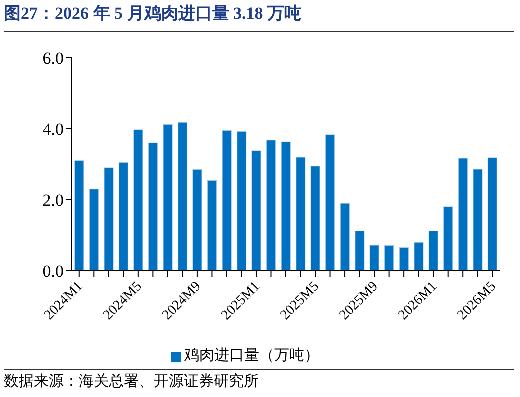 This screenshot has width=520, height=397. What do you see at coordinates (53, 272) in the screenshot?
I see `y-tick-label: 0.0` at bounding box center [53, 272].